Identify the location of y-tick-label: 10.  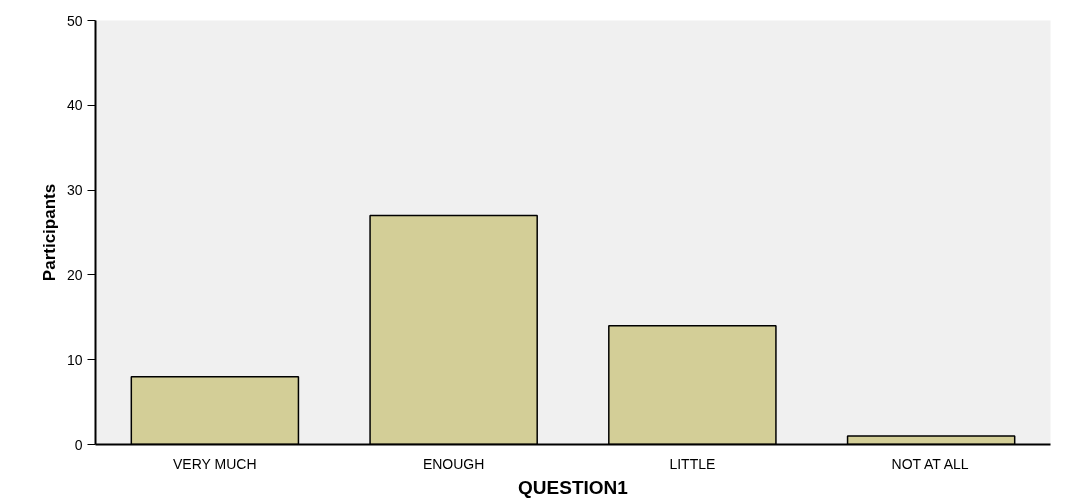
(74, 359).